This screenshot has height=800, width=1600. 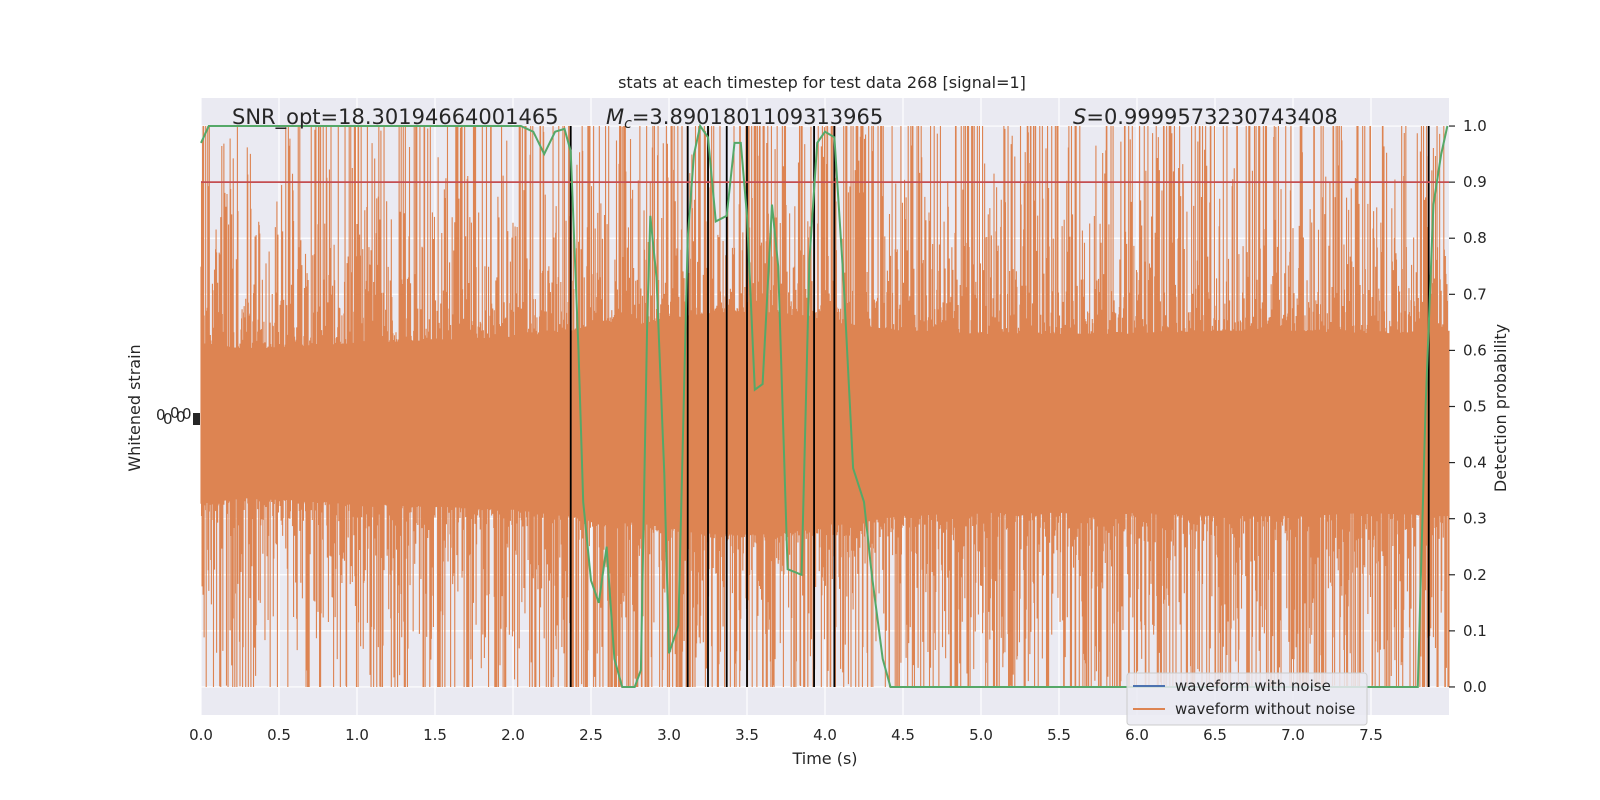 What do you see at coordinates (1265, 709) in the screenshot?
I see `legend-label-without-noise: waveform without noise` at bounding box center [1265, 709].